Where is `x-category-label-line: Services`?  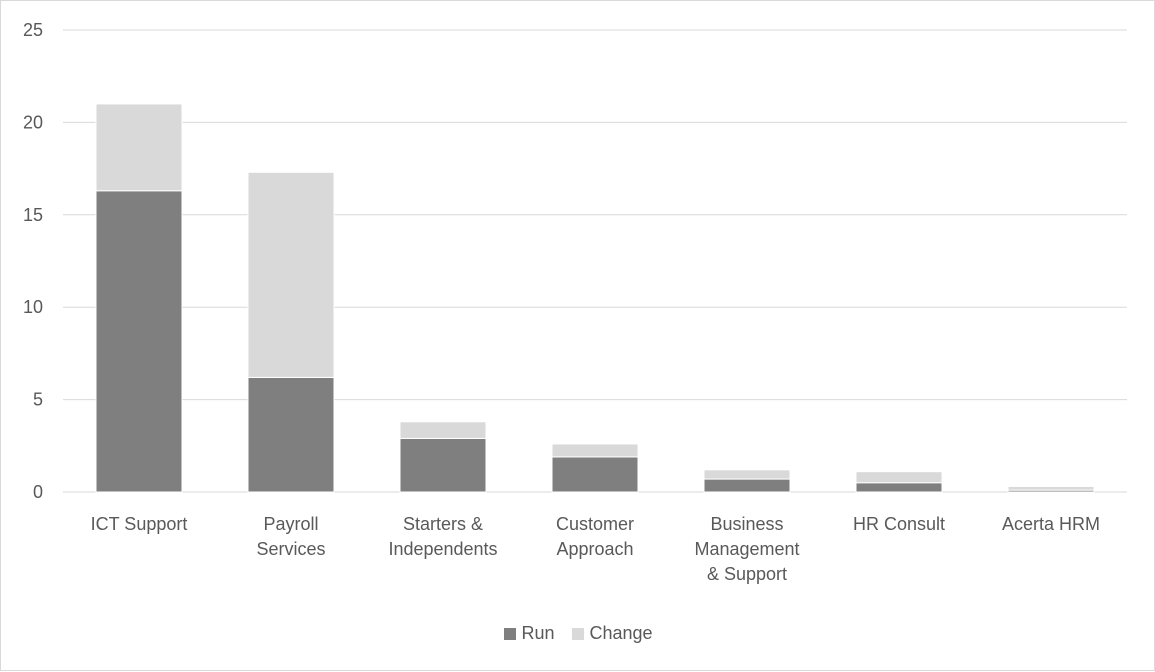 x-category-label-line: Services is located at coordinates (290, 549).